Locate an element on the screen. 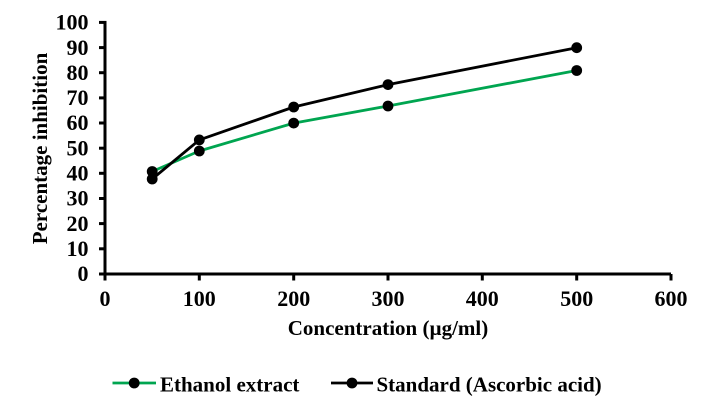 Image resolution: width=709 pixels, height=414 pixels. svg-text: 80 is located at coordinates (78, 72).